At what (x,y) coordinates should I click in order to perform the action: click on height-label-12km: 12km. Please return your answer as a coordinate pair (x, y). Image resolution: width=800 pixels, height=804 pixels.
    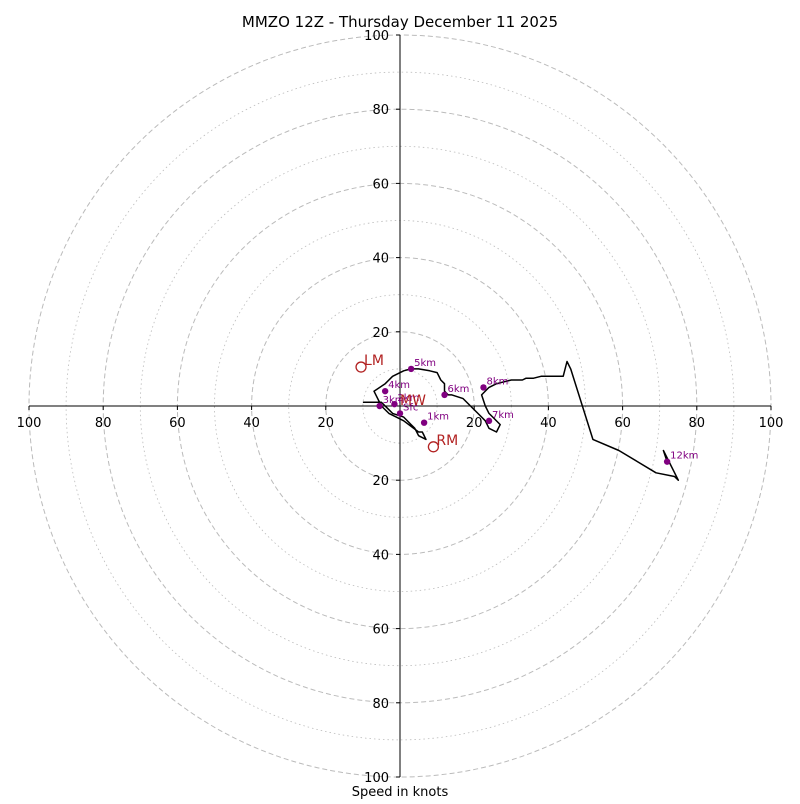
    Looking at the image, I should click on (684, 456).